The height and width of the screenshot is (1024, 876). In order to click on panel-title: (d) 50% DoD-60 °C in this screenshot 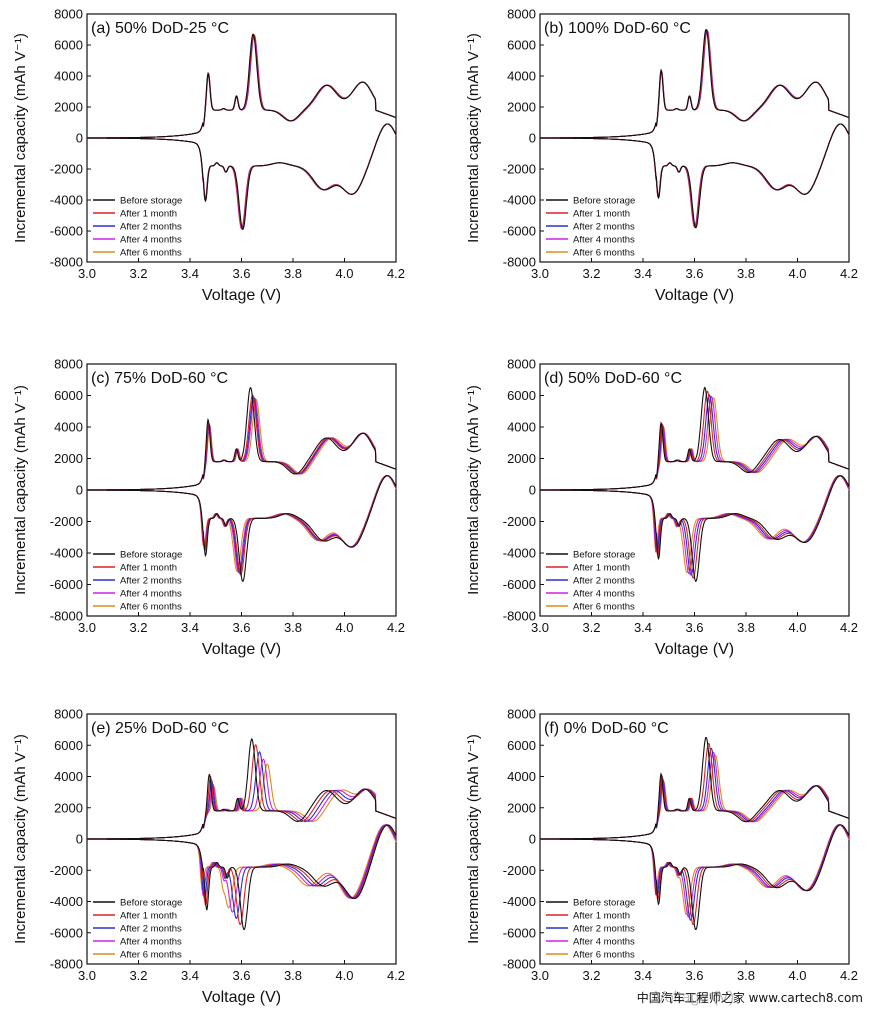, I will do `click(613, 378)`.